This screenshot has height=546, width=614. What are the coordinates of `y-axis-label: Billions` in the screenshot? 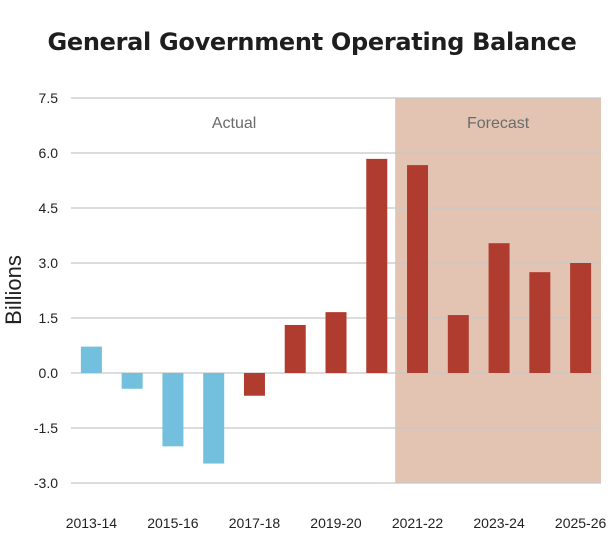 It's located at (13, 290).